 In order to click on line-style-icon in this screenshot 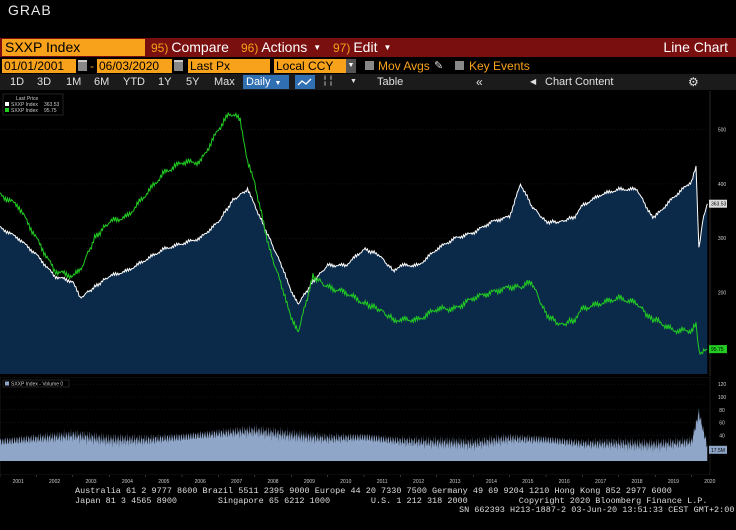, I will do `click(305, 82)`.